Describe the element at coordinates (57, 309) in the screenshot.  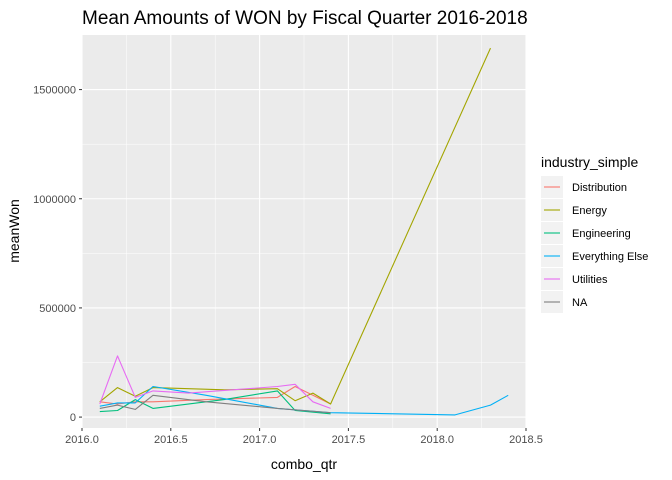
I see `y-tick-label: 500000` at that location.